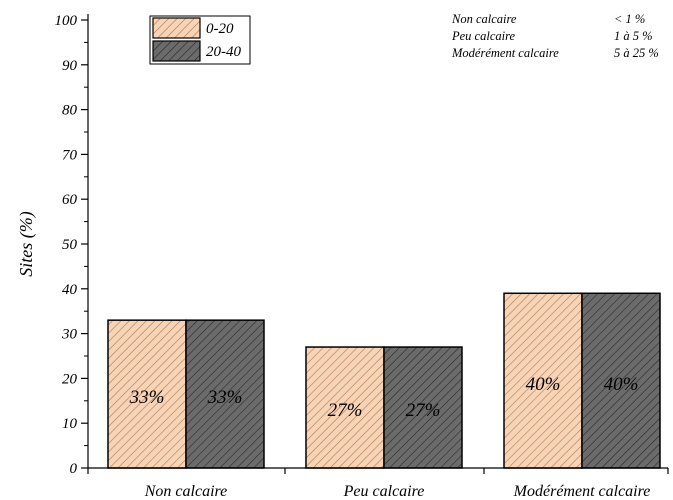 The image size is (673, 500). I want to click on y-axis-label: Sites (%), so click(26, 243).